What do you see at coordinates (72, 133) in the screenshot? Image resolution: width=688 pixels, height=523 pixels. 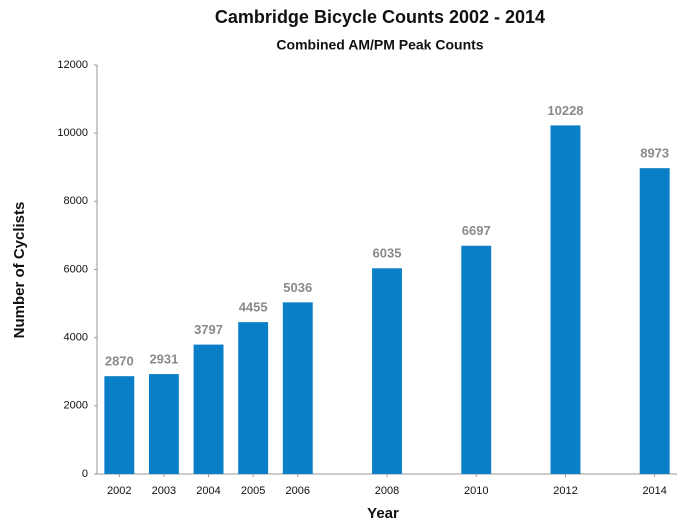 I see `y-tick-label: 10000` at bounding box center [72, 133].